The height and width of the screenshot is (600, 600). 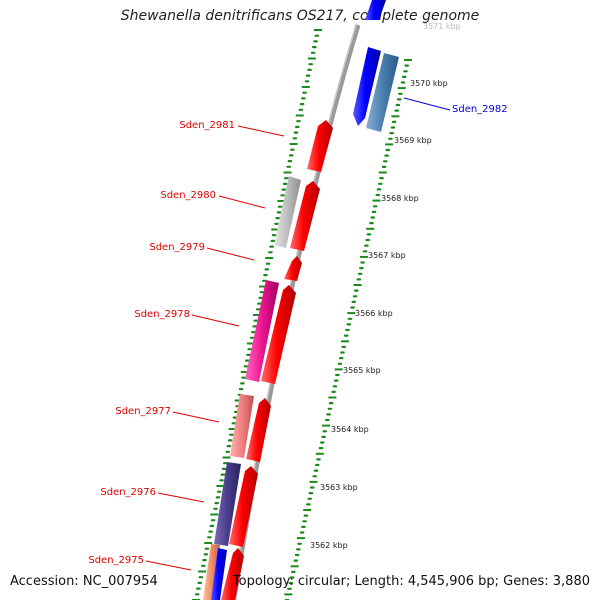 What do you see at coordinates (258, 430) in the screenshot?
I see `gene-sden-2977-forward` at bounding box center [258, 430].